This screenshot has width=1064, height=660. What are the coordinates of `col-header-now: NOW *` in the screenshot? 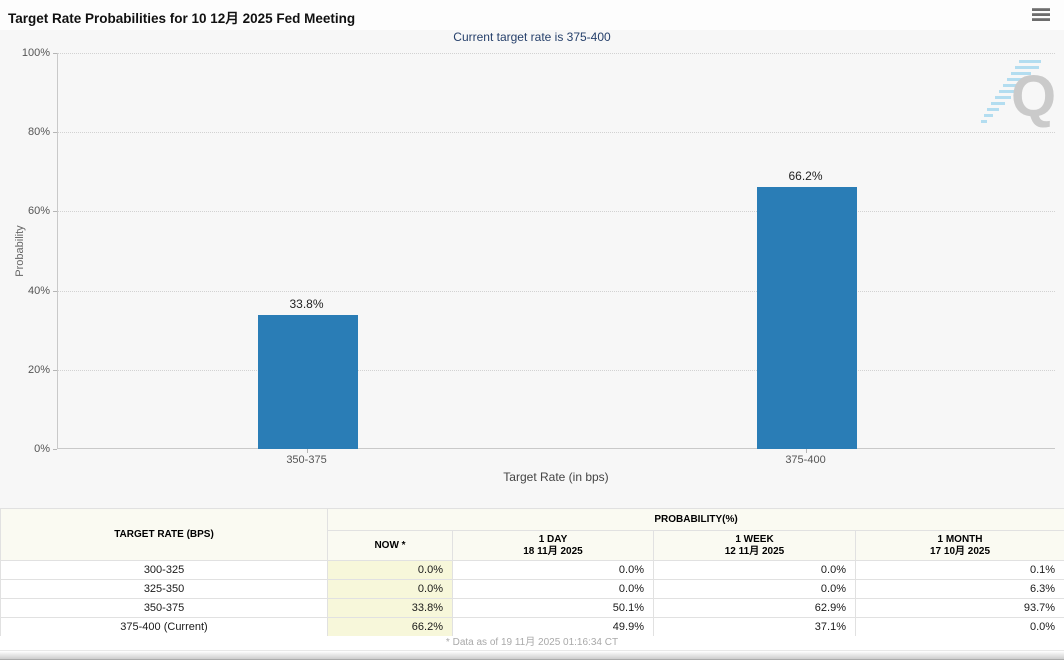 It's located at (390, 545).